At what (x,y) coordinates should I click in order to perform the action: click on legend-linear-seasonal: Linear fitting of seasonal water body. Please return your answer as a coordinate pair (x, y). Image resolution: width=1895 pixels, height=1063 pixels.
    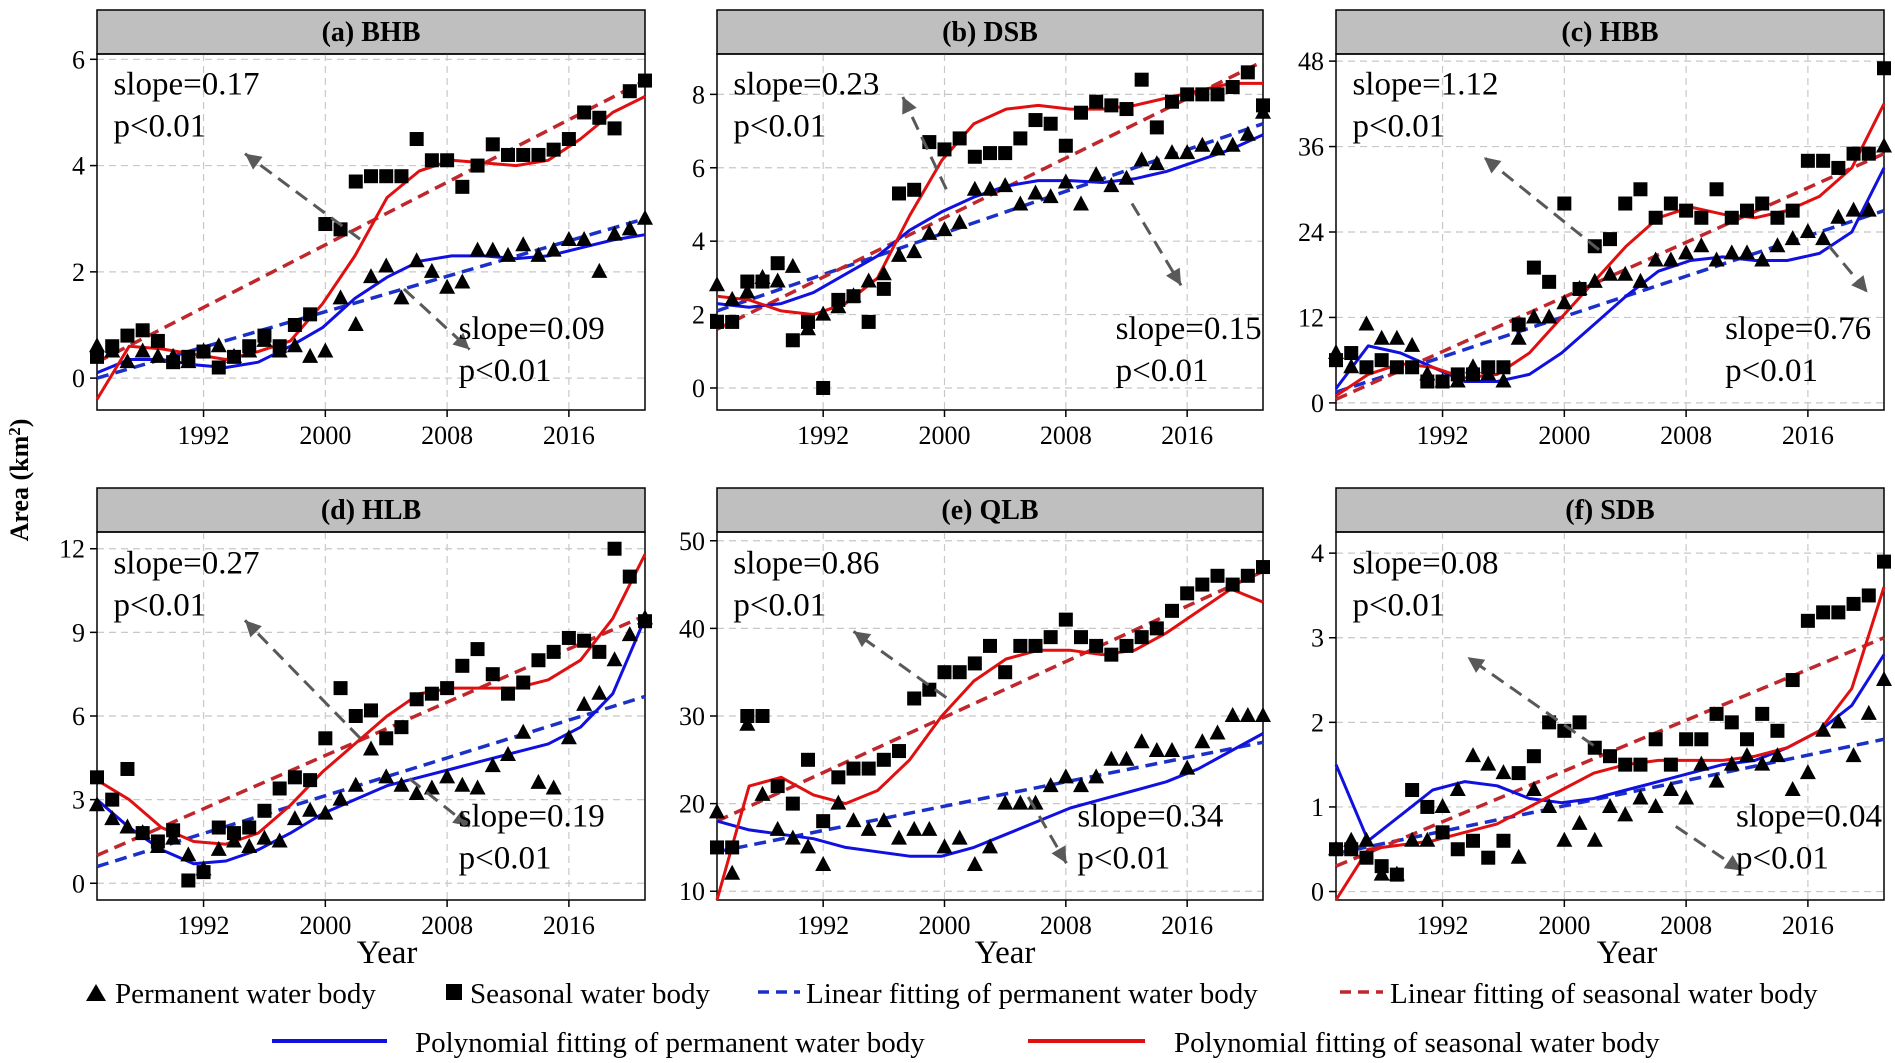
    Looking at the image, I should click on (1604, 994).